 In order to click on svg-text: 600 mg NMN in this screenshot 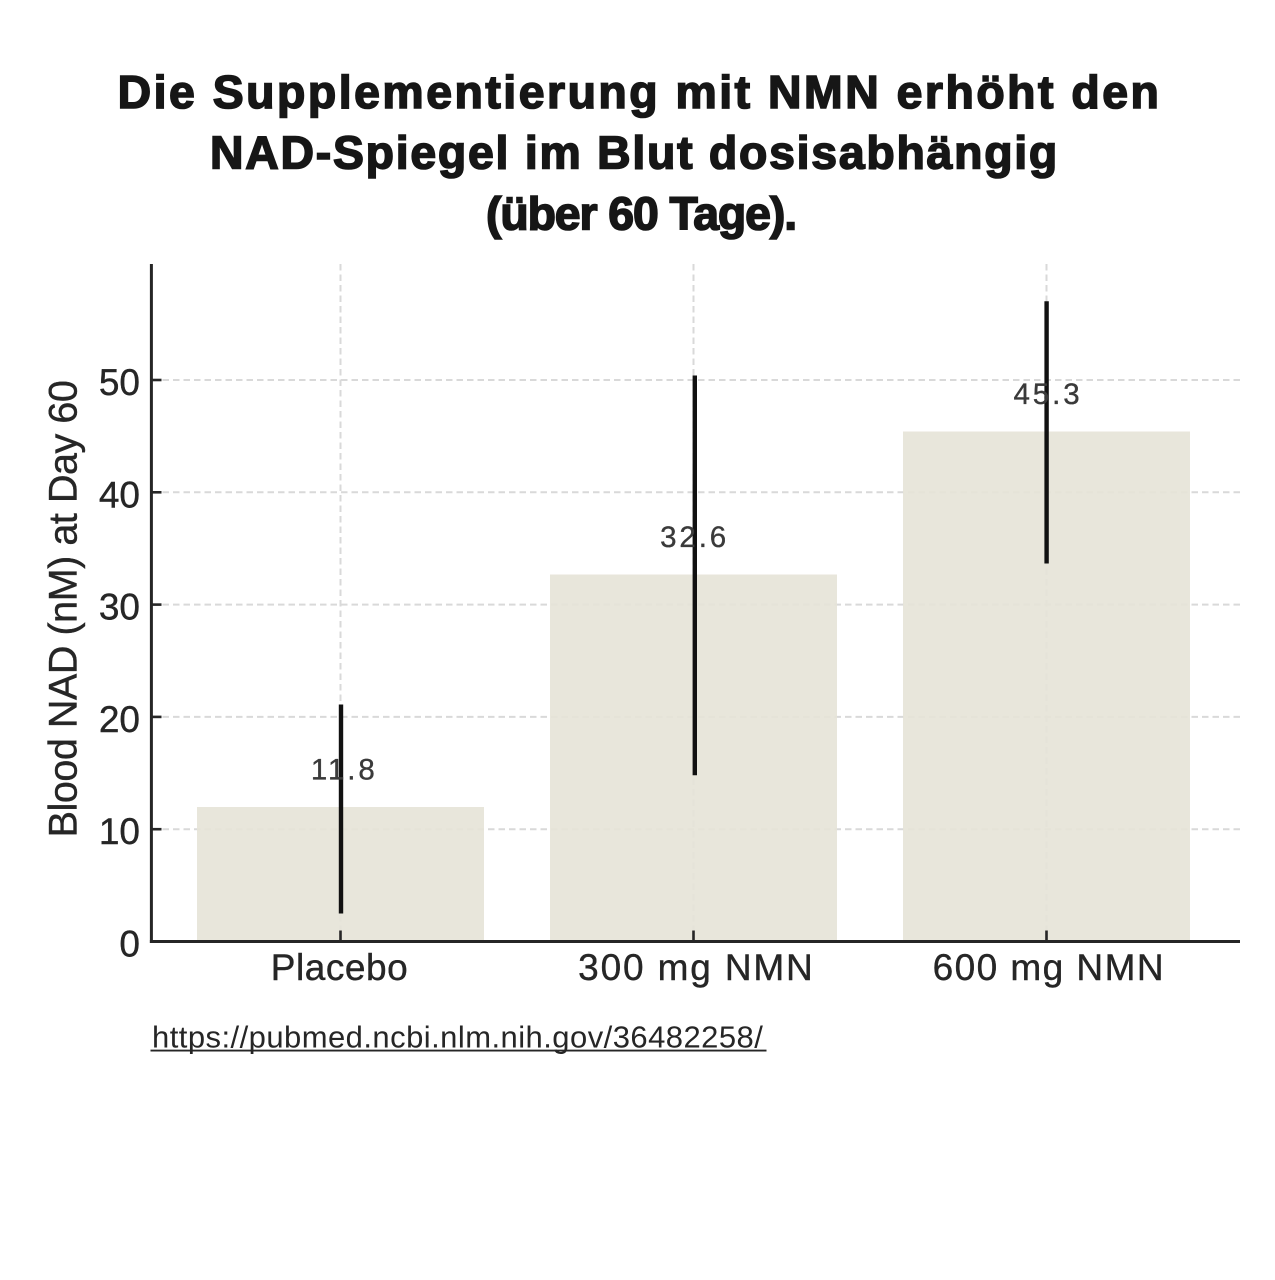, I will do `click(1049, 967)`.